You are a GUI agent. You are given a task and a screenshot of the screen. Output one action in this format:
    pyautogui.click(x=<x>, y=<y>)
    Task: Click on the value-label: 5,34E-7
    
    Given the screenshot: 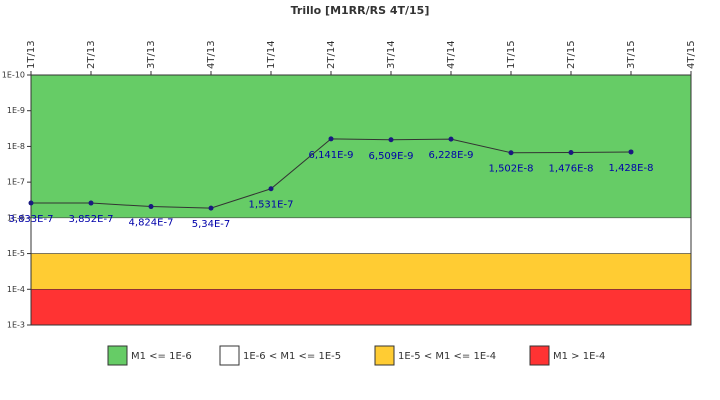 What is the action you would take?
    pyautogui.click(x=211, y=224)
    